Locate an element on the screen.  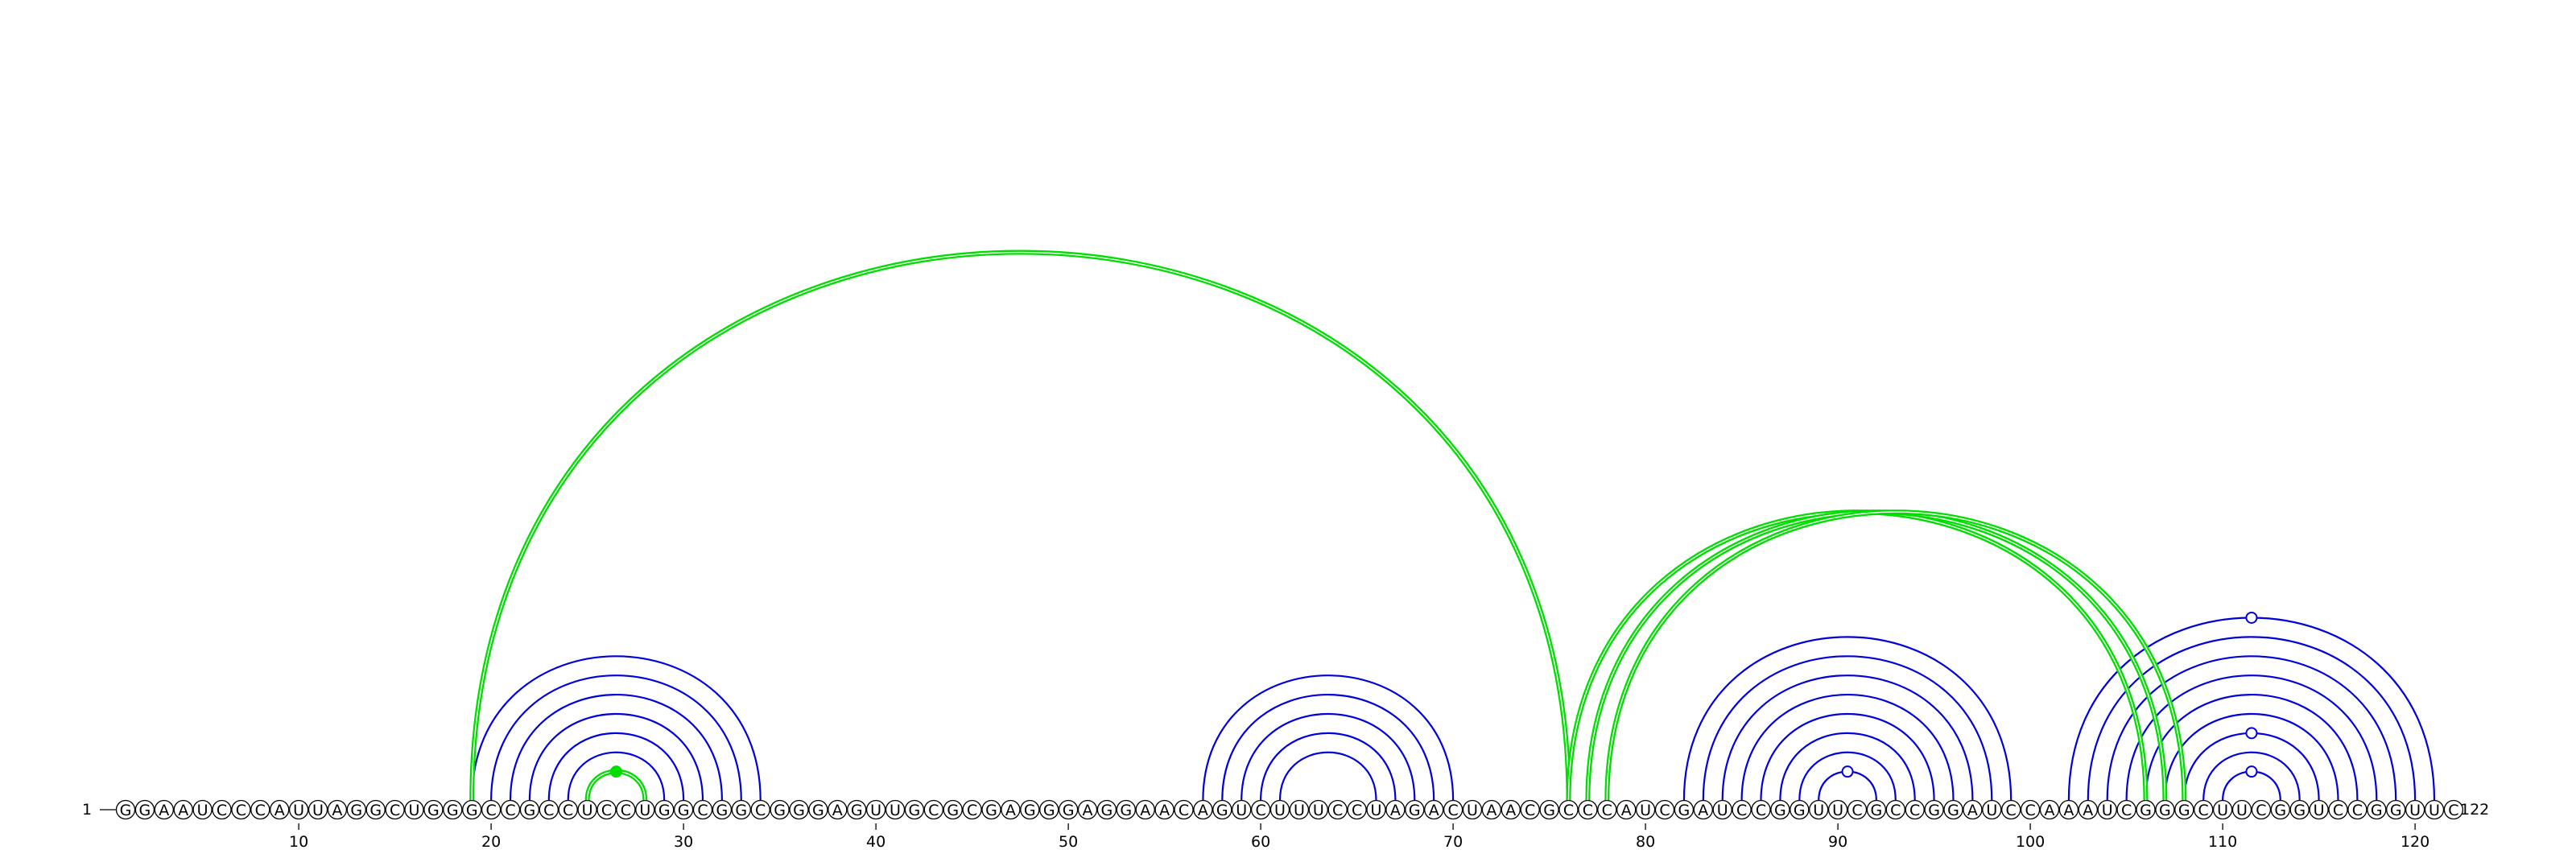
tick-label: 40 is located at coordinates (876, 842).